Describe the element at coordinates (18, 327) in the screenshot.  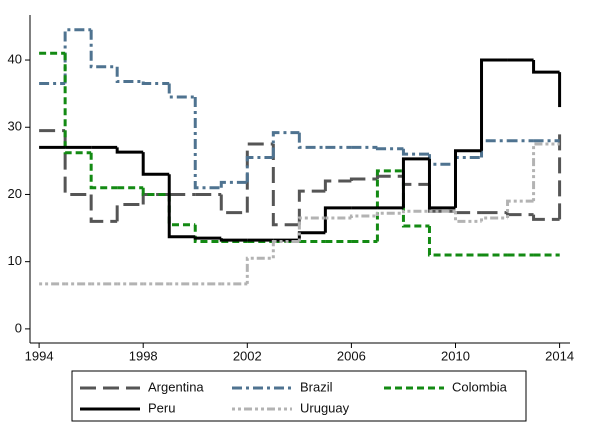
I see `y-tick-label: 0` at that location.